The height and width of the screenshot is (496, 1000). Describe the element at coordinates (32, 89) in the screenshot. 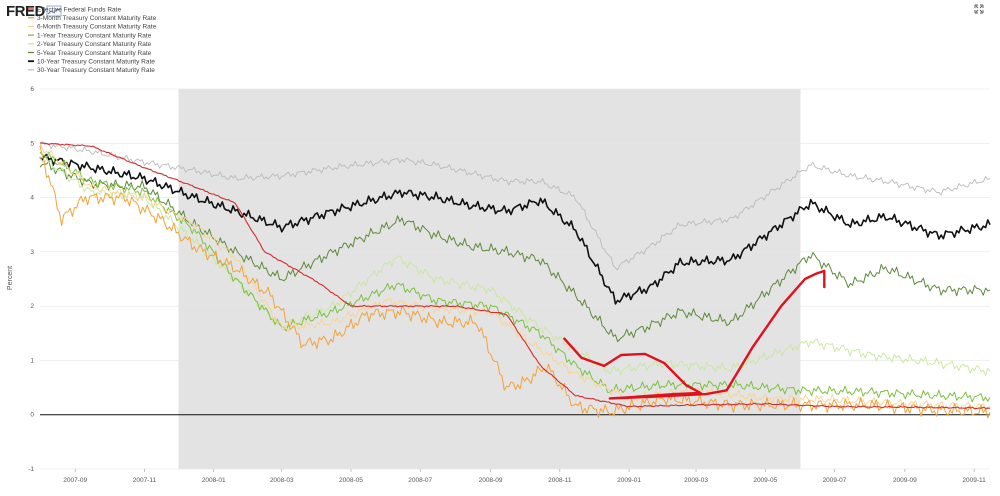

I see `y-tick-label: 6` at that location.